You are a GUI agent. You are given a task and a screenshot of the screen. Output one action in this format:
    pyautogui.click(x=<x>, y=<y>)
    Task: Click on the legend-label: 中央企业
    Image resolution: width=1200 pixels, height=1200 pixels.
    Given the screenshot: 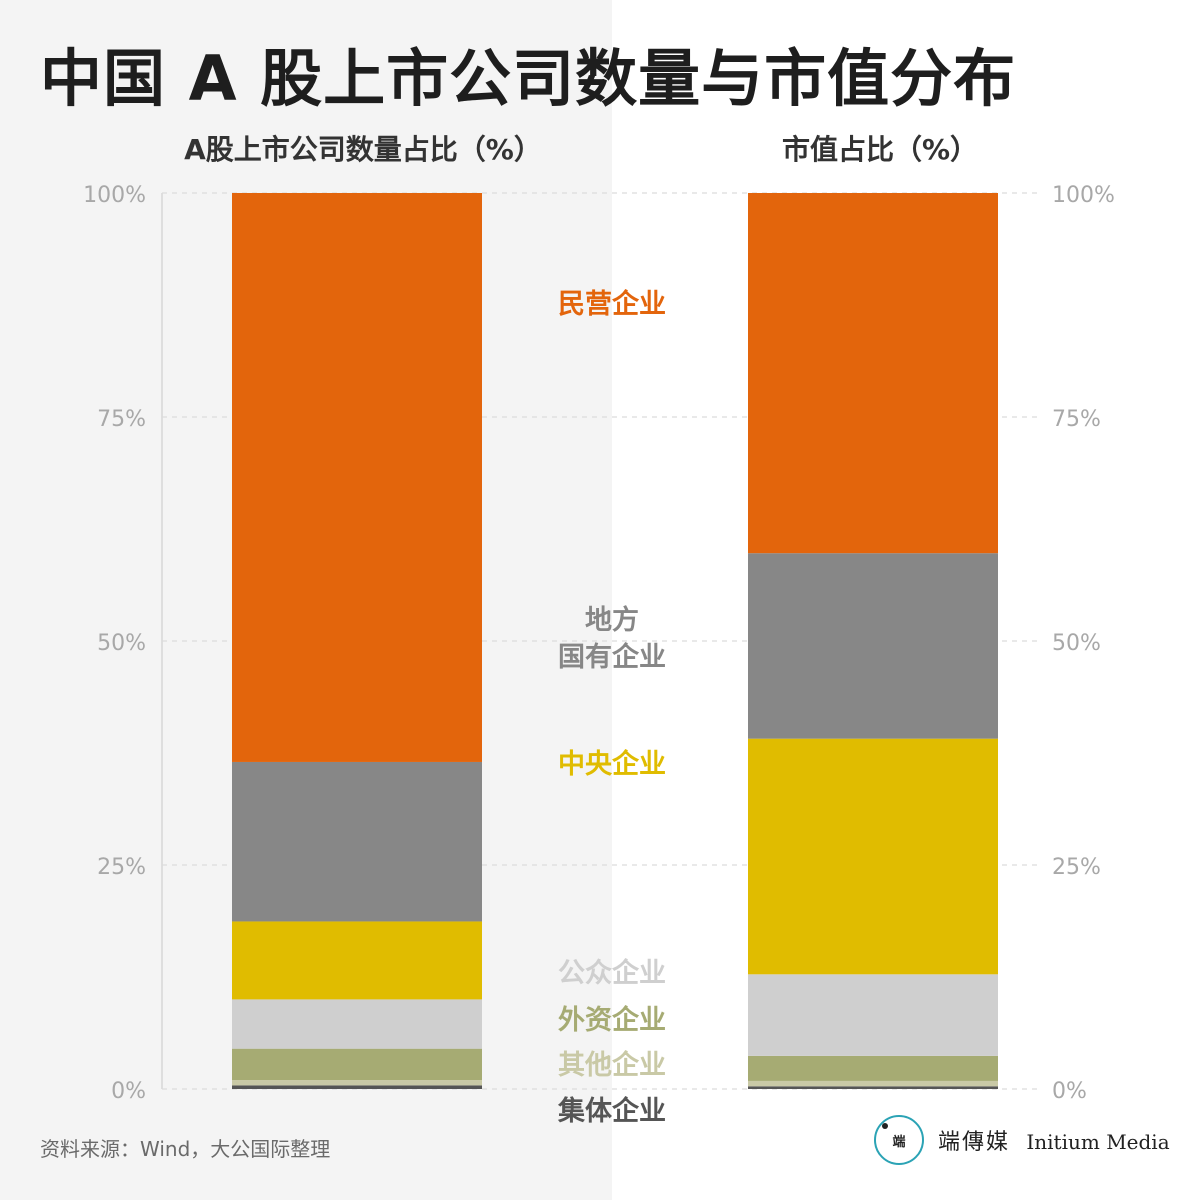 What is the action you would take?
    pyautogui.click(x=612, y=764)
    